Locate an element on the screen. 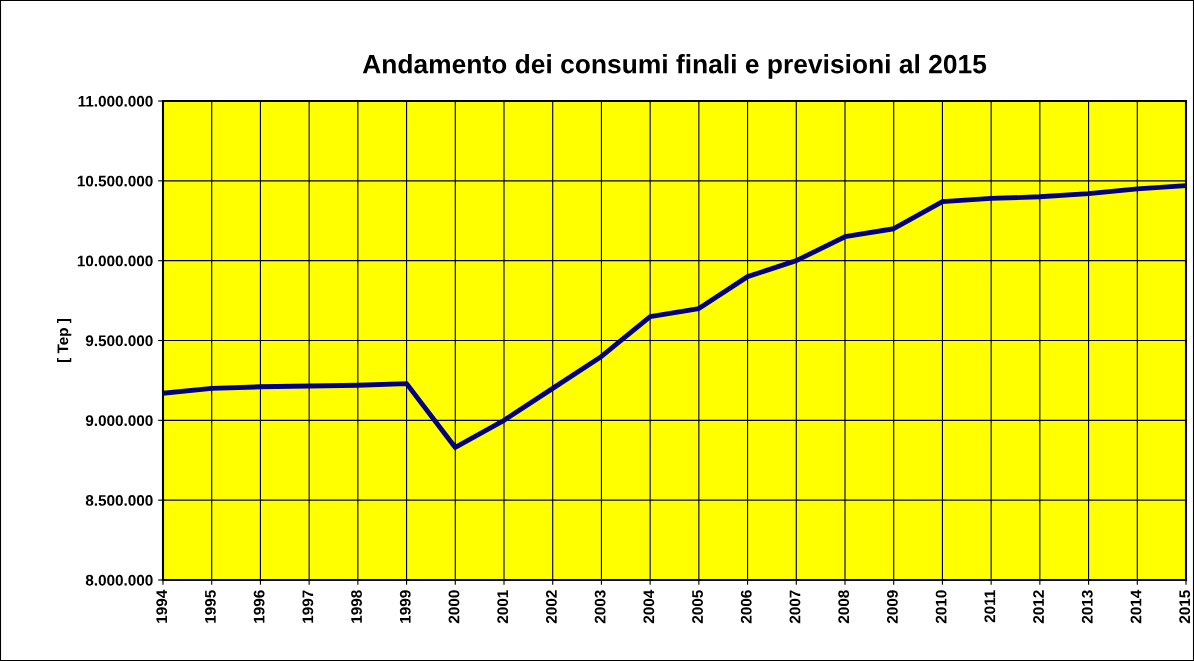  chart-title: Andamento dei consumi finali e previsioni al 2015 is located at coordinates (674, 66).